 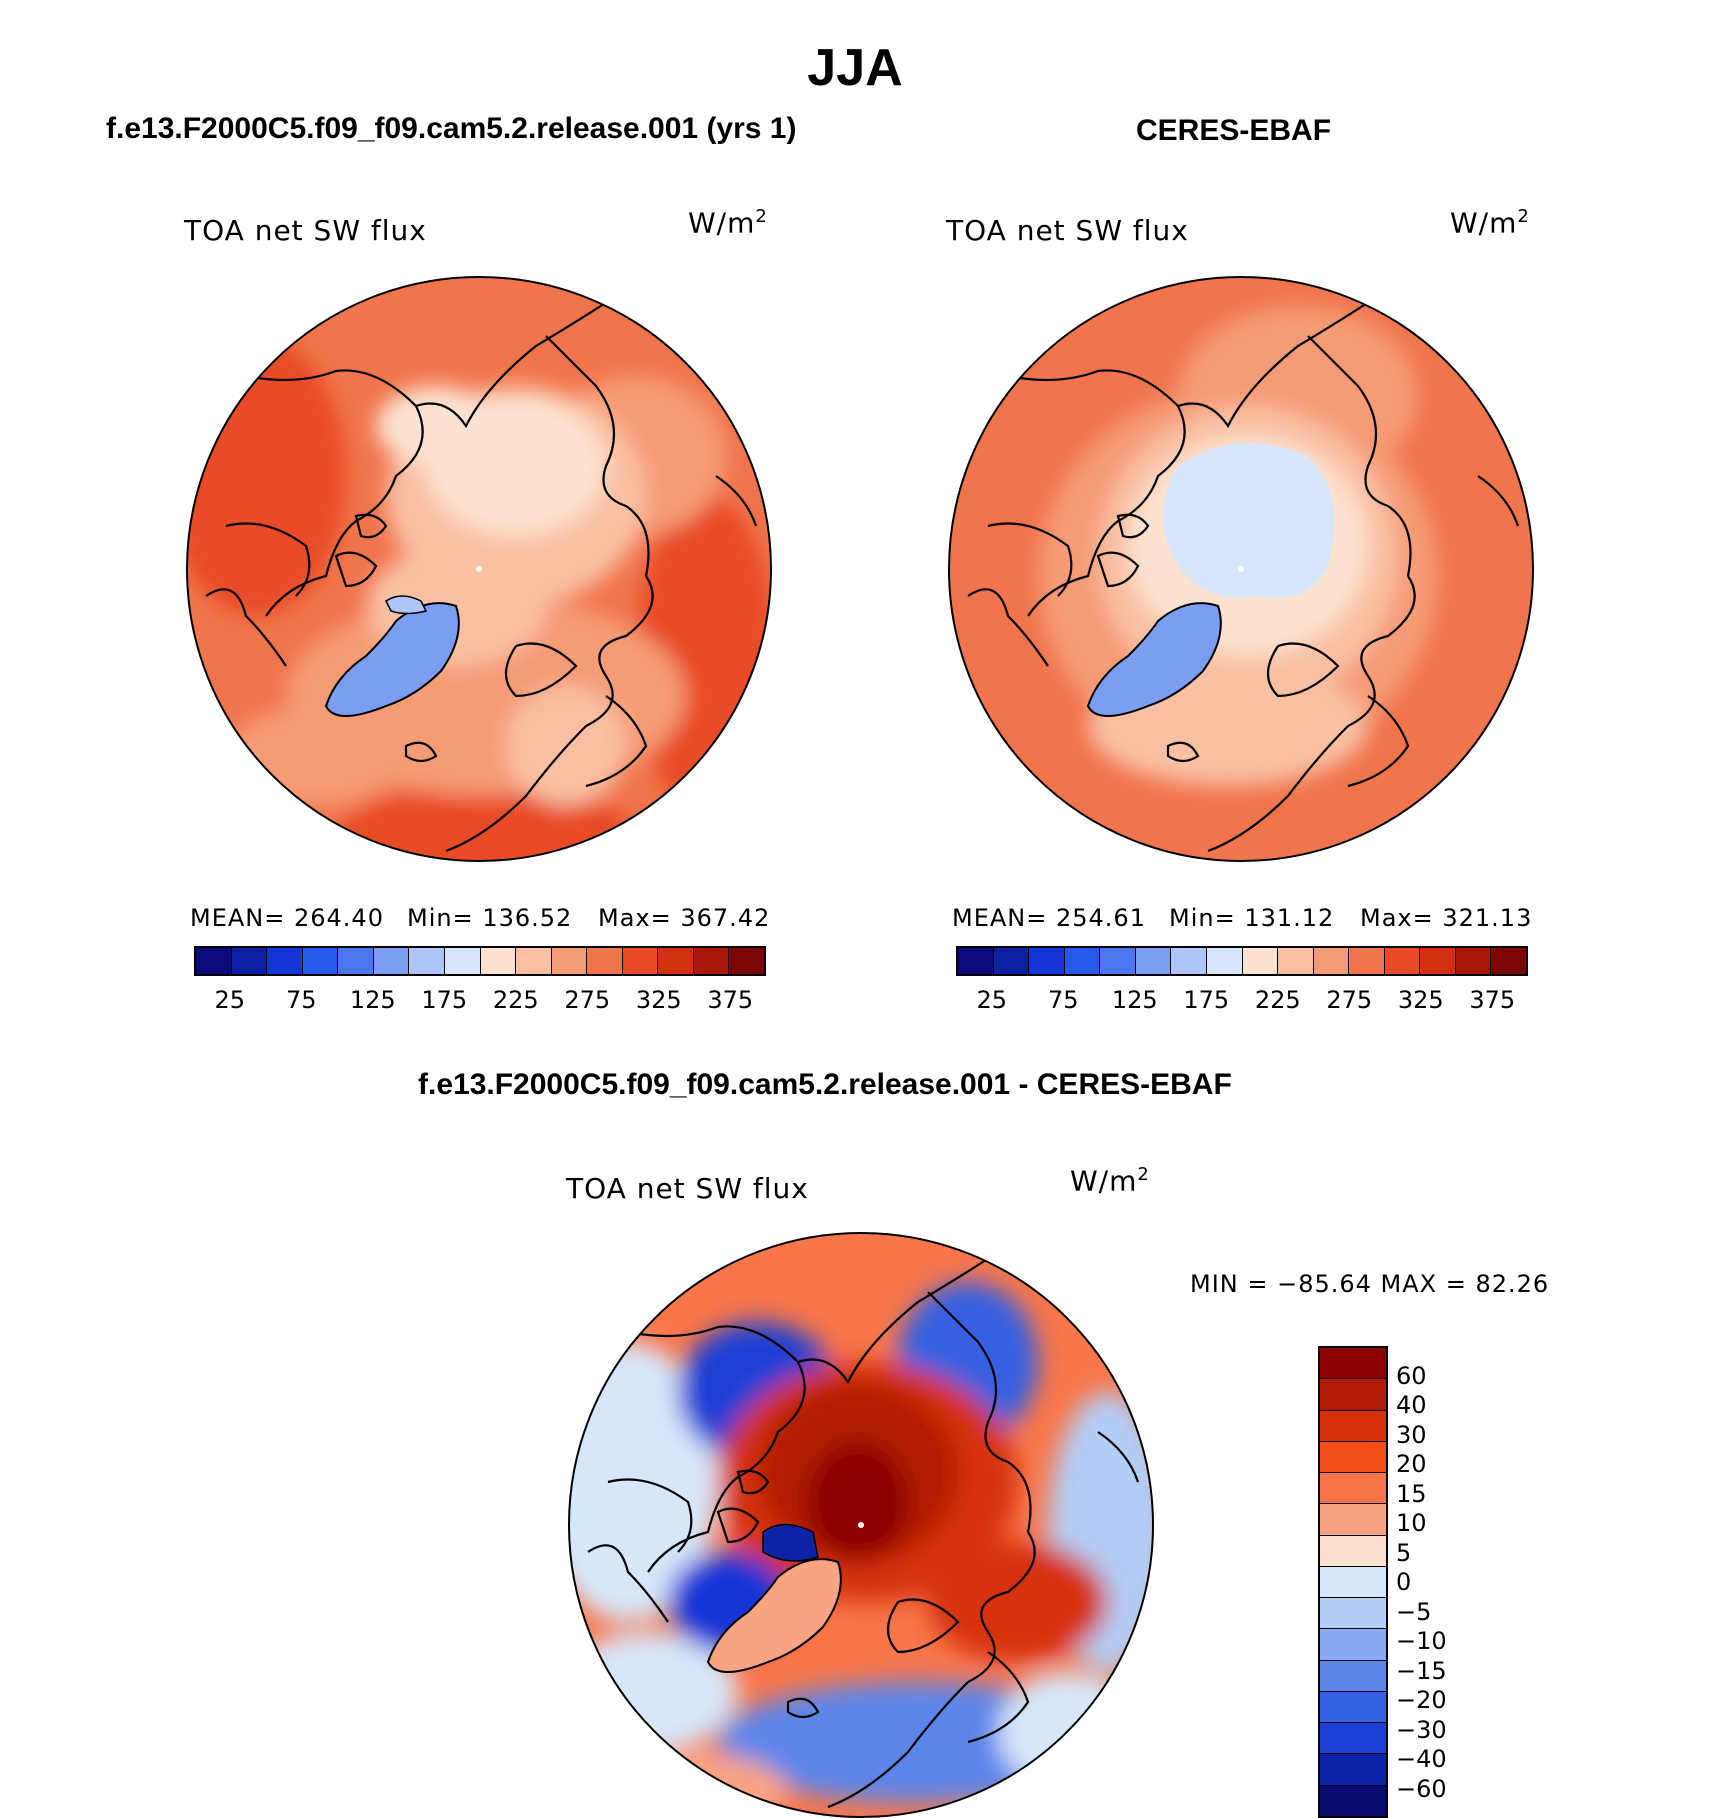 I want to click on obs-panel-title: CERES-EBAF, so click(x=1234, y=130).